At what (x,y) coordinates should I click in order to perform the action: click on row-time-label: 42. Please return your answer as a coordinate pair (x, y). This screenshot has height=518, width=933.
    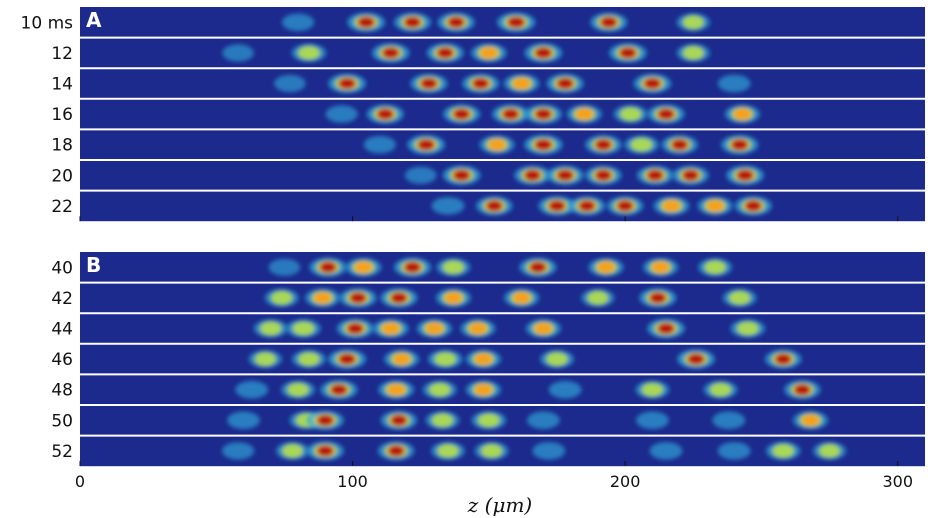
    Looking at the image, I should click on (62, 299).